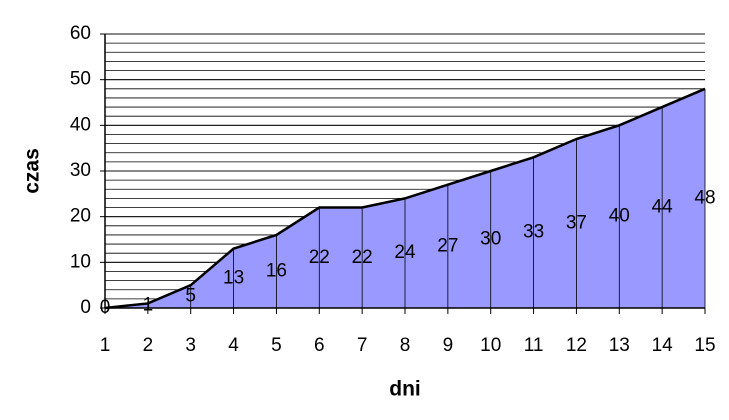  What do you see at coordinates (319, 345) in the screenshot?
I see `x-tick-label: 6` at bounding box center [319, 345].